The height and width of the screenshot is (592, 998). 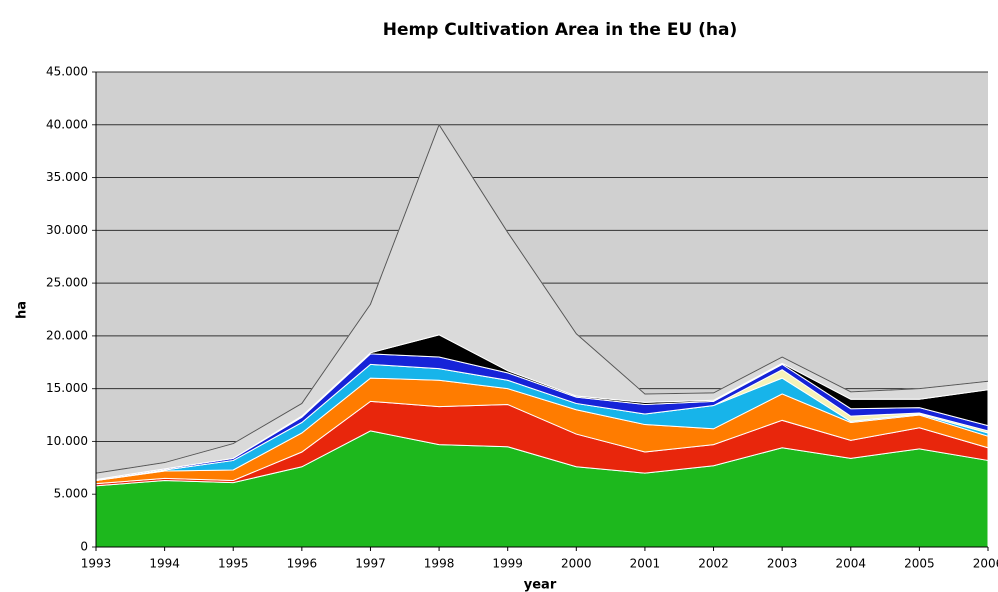 What do you see at coordinates (67, 72) in the screenshot?
I see `y-tick-label: 45.000` at bounding box center [67, 72].